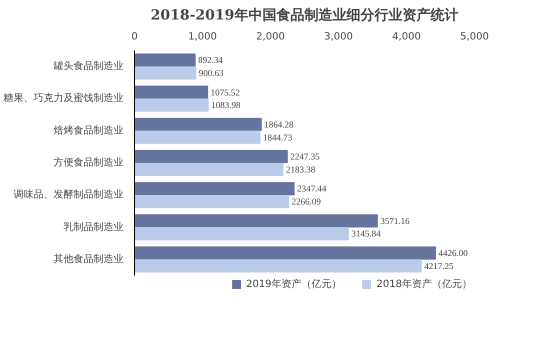 This screenshot has height=350, width=538. I want to click on data-label: 4217.25, so click(439, 265).